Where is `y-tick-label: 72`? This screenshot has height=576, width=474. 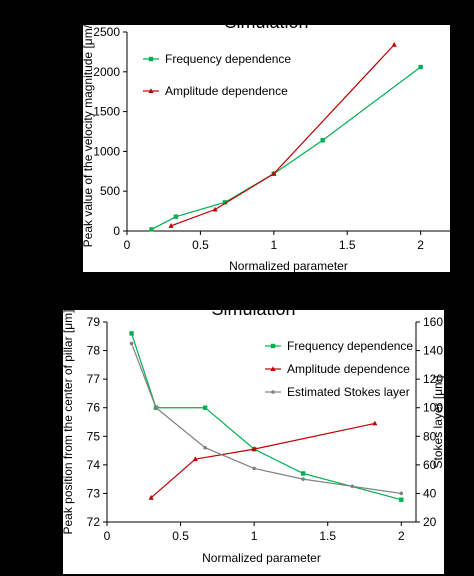
y-tick-label: 72 is located at coordinates (94, 522).